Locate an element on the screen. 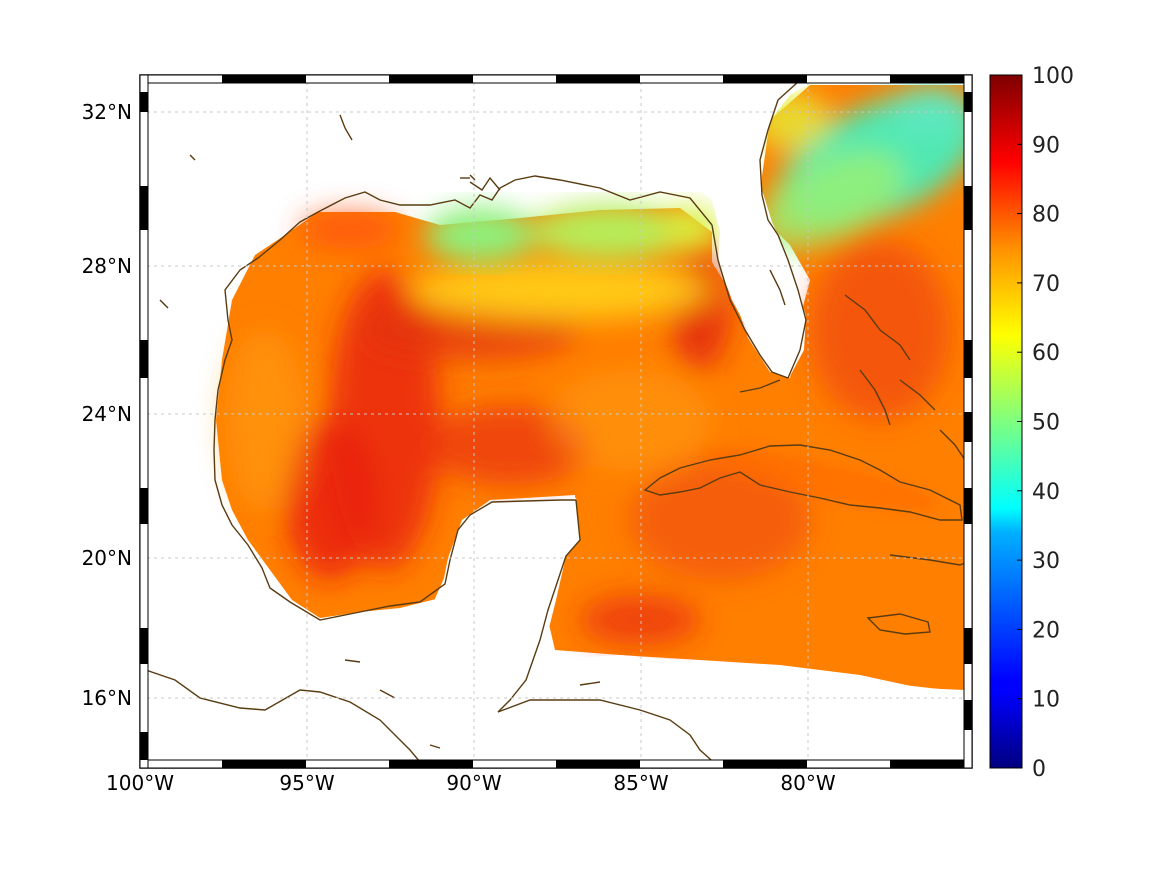 The width and height of the screenshot is (1167, 875). x-tick-label: 100°W is located at coordinates (140, 783).